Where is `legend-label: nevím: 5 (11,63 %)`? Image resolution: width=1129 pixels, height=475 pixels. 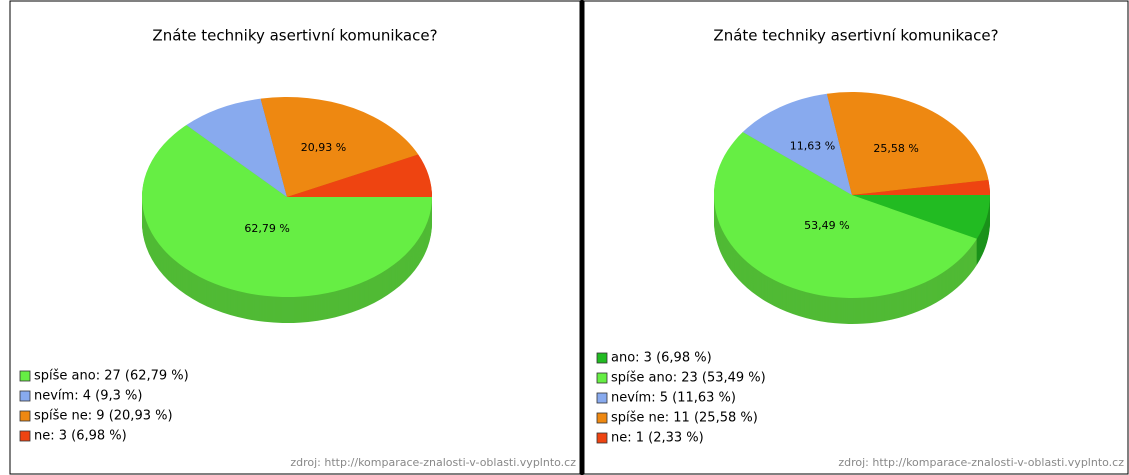
legend-label: nevím: 5 (11,63 %) is located at coordinates (673, 398).